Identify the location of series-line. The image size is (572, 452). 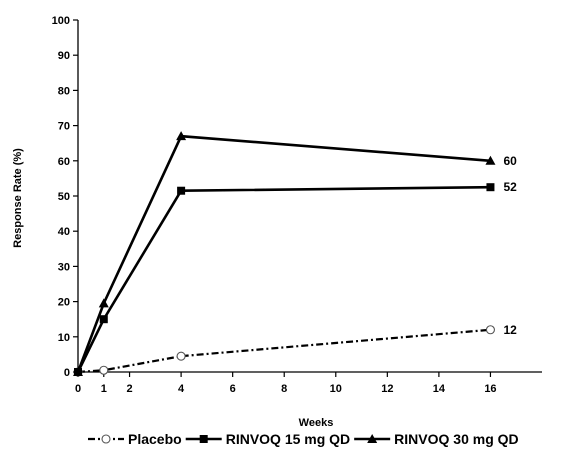
(284, 351).